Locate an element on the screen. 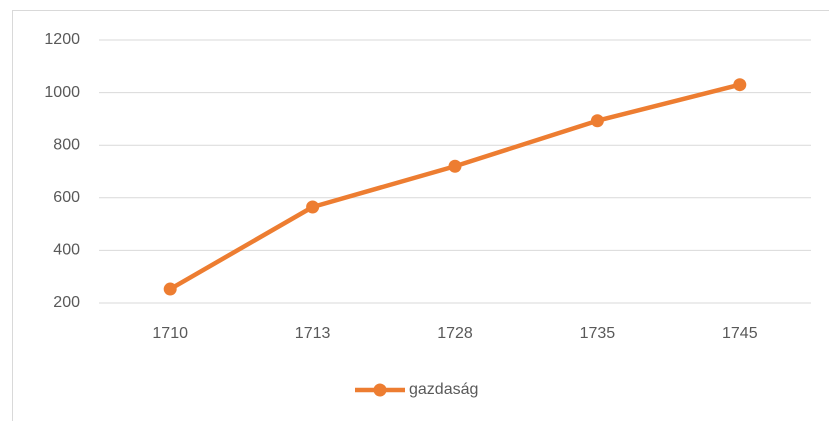 This screenshot has height=421, width=829. legend-marker is located at coordinates (380, 390).